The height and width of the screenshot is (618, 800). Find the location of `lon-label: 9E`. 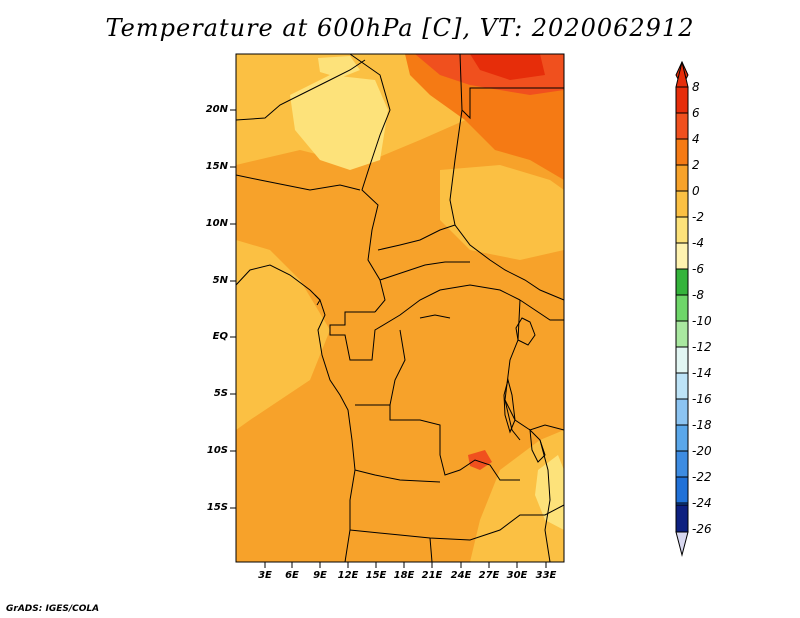

lon-label: 9E is located at coordinates (320, 575).